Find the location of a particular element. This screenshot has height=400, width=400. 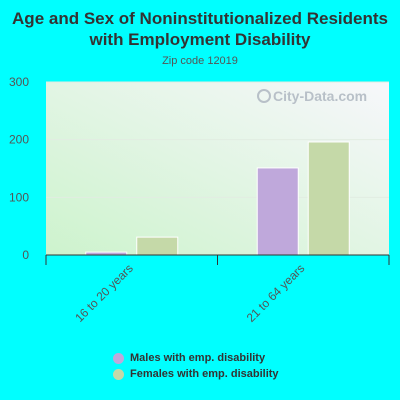

watermark-icon is located at coordinates (264, 96).